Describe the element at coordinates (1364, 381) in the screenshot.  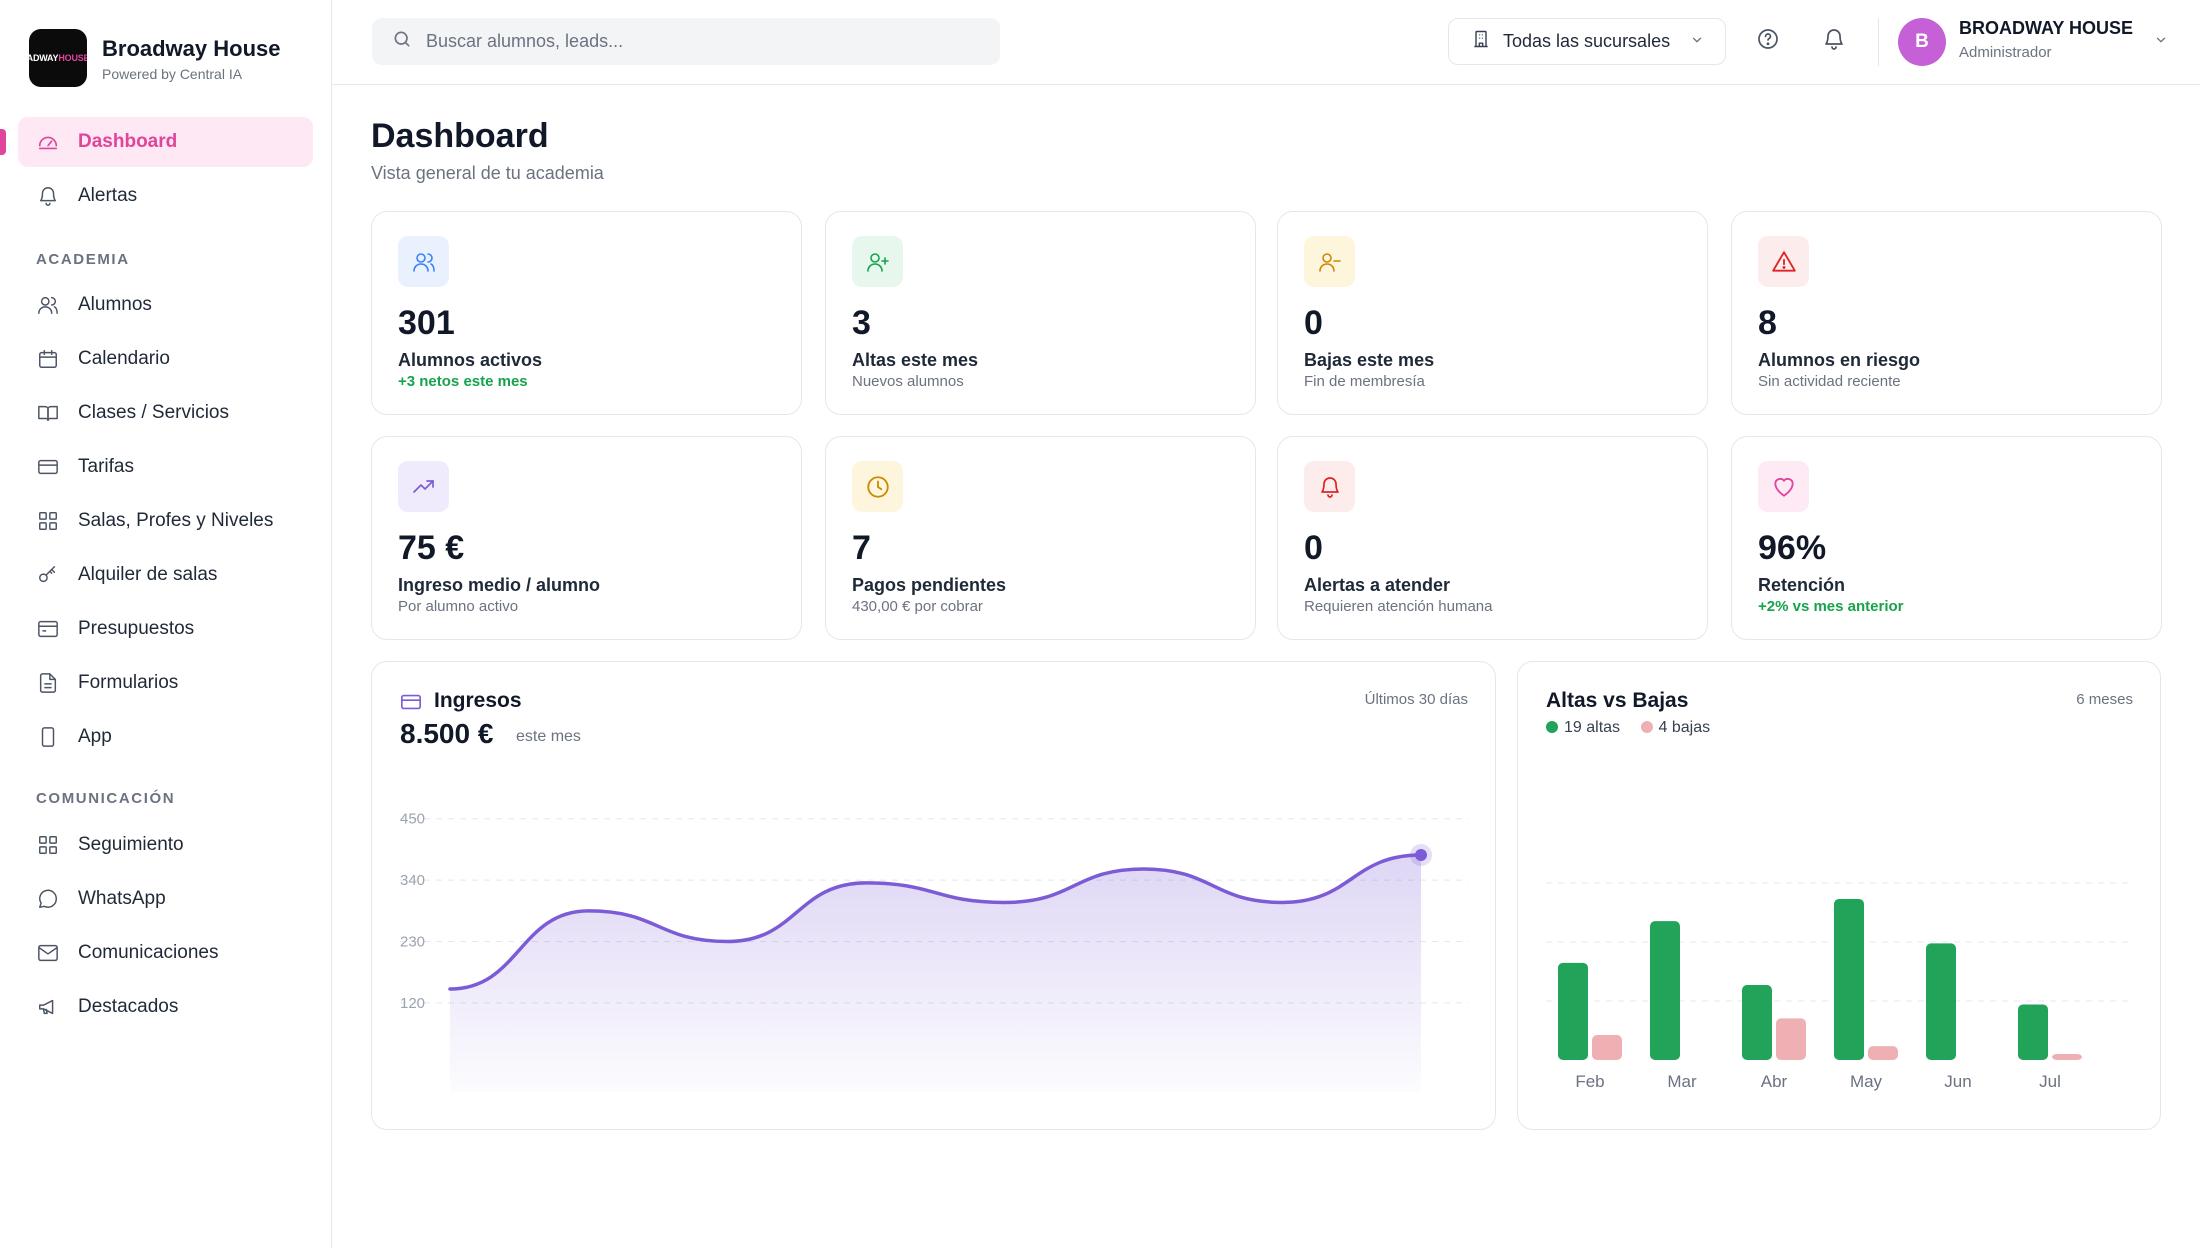
I see `stat-sub: Fin de membresía` at that location.